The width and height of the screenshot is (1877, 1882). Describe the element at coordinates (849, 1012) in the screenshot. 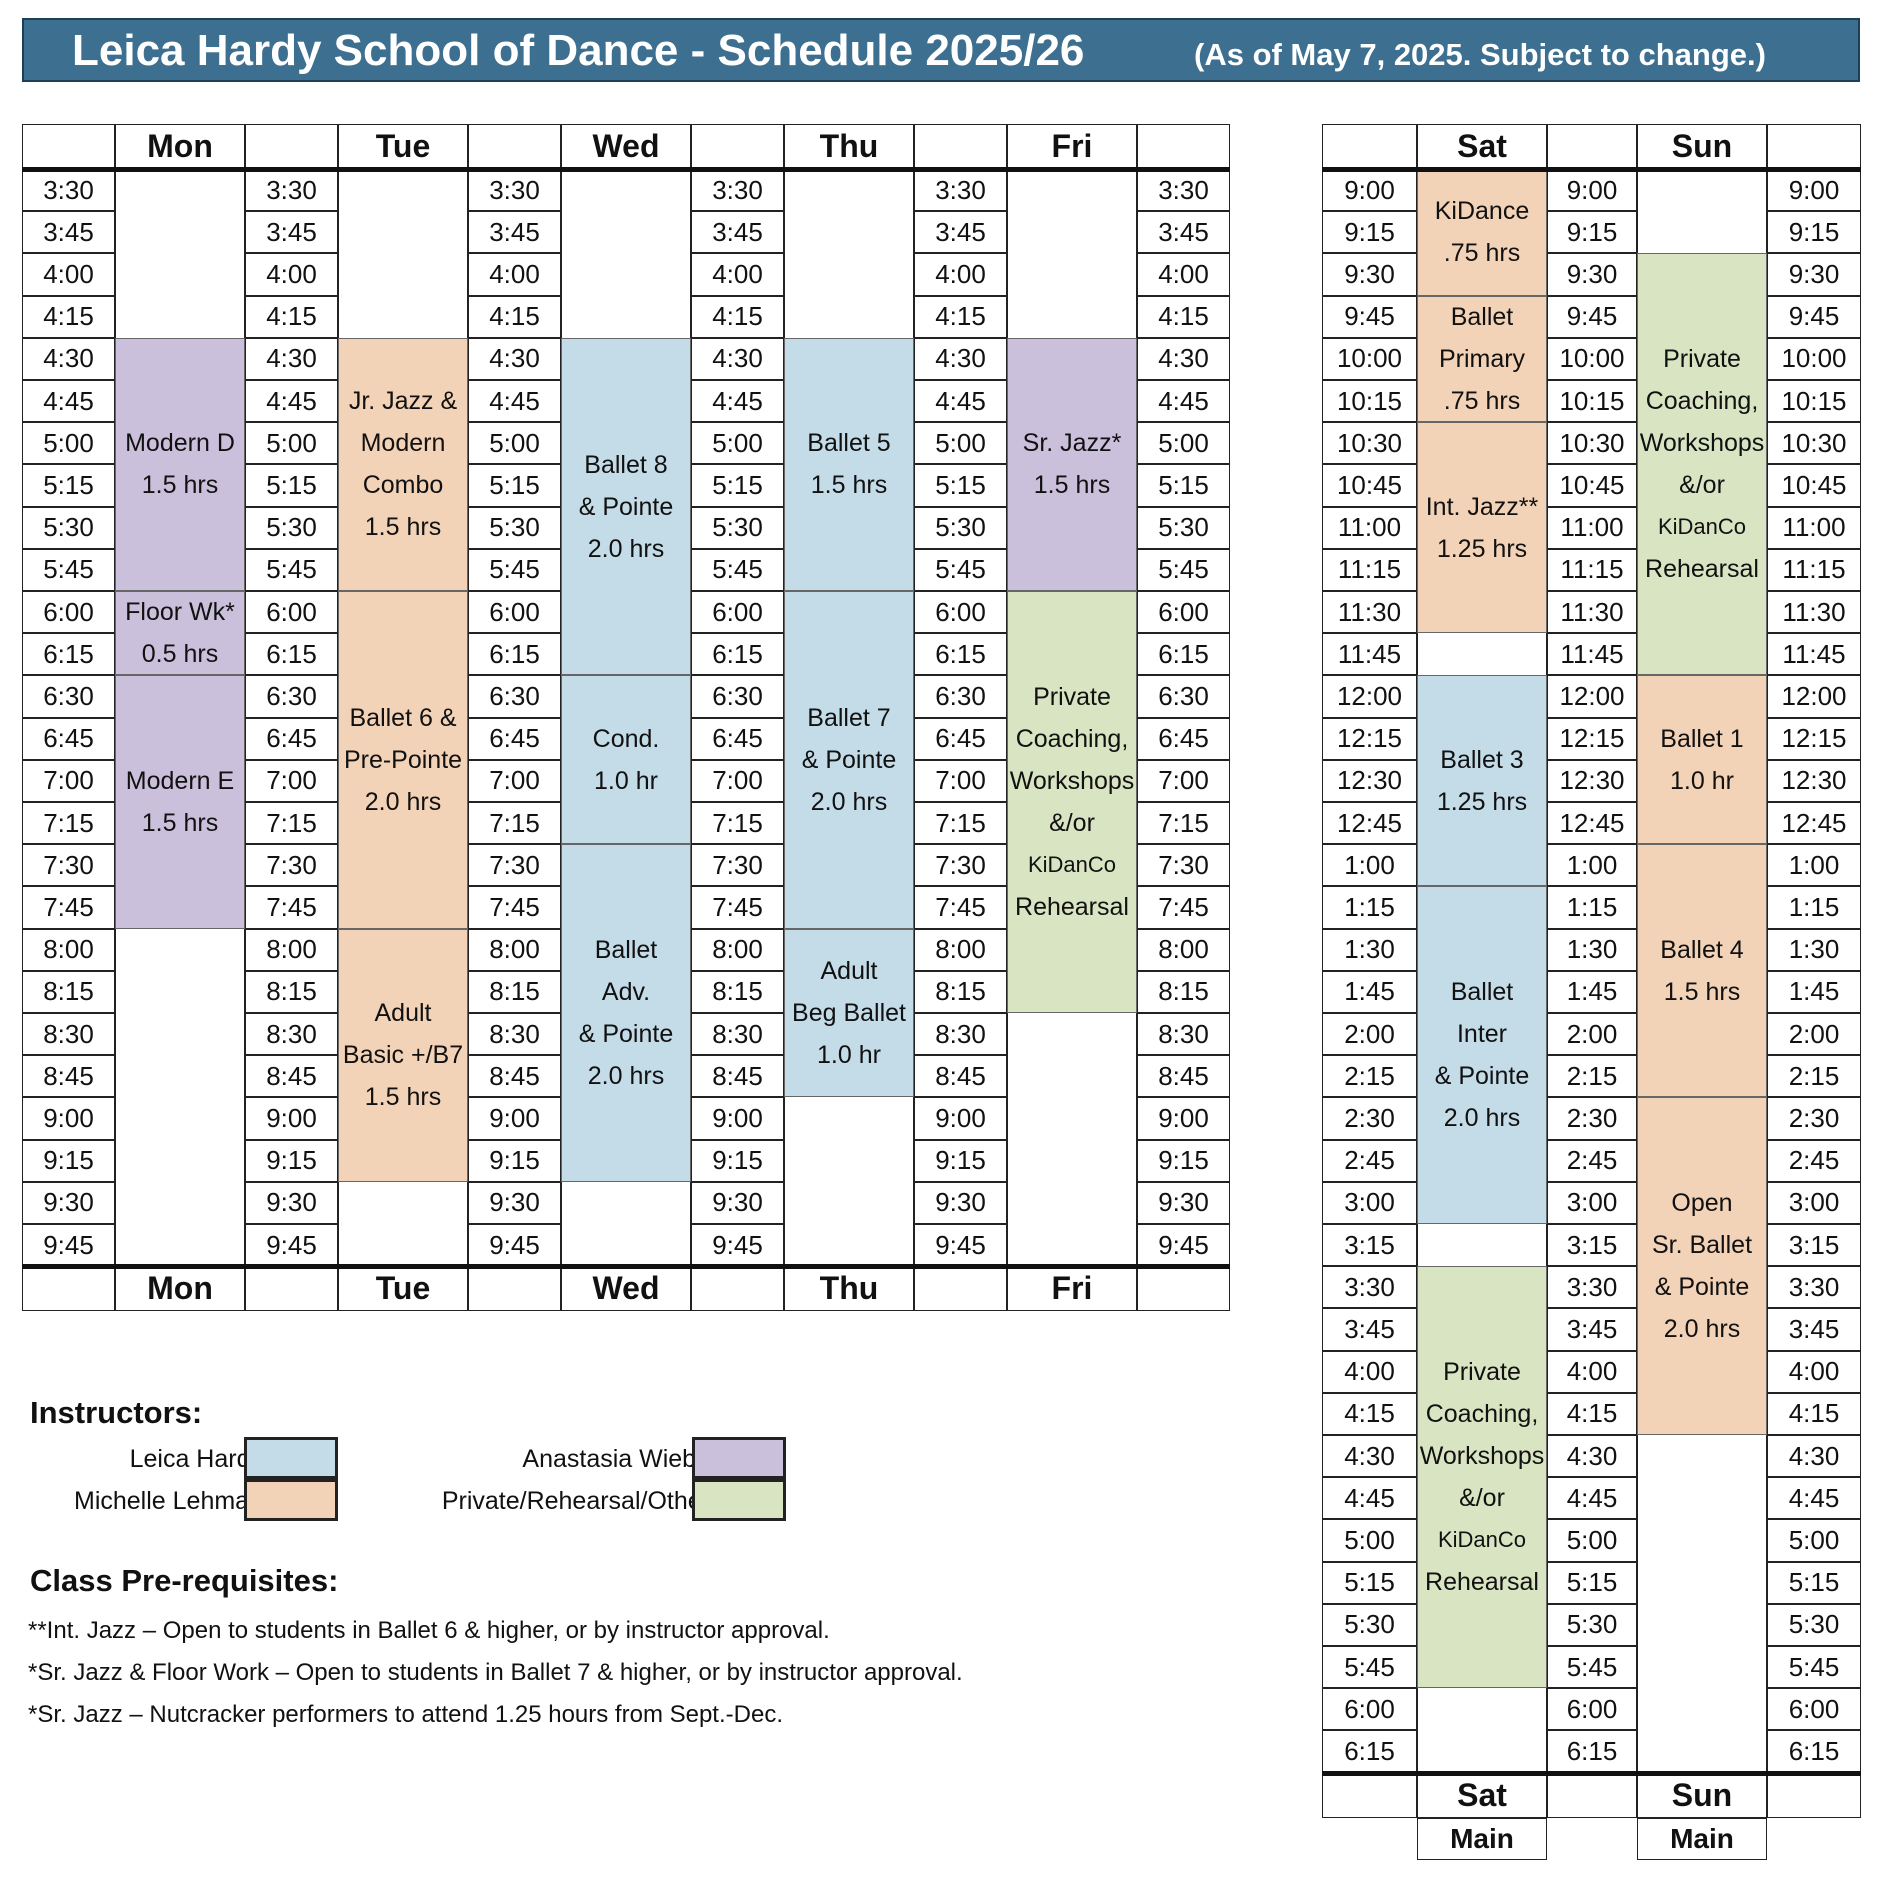

I see `class-text: Beg Ballet` at that location.